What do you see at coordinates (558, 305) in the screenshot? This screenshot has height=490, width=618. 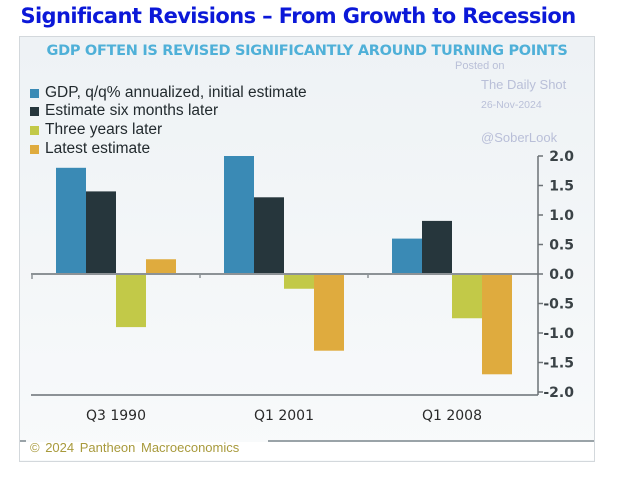 I see `y-tick-label: -0.5` at bounding box center [558, 305].